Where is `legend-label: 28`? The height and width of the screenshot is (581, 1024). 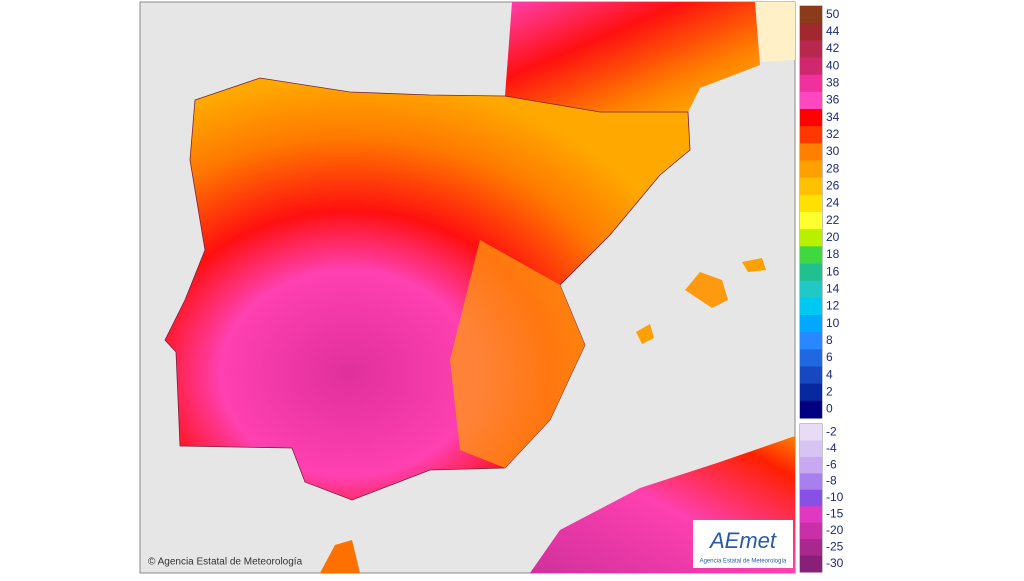 legend-label: 28 is located at coordinates (833, 168).